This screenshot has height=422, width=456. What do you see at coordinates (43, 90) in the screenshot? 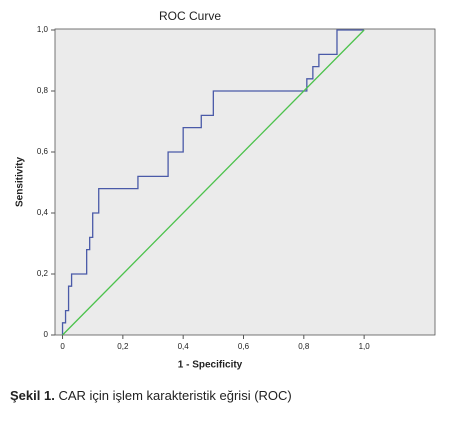
I see `y-tick-label: 0,8` at bounding box center [43, 90].